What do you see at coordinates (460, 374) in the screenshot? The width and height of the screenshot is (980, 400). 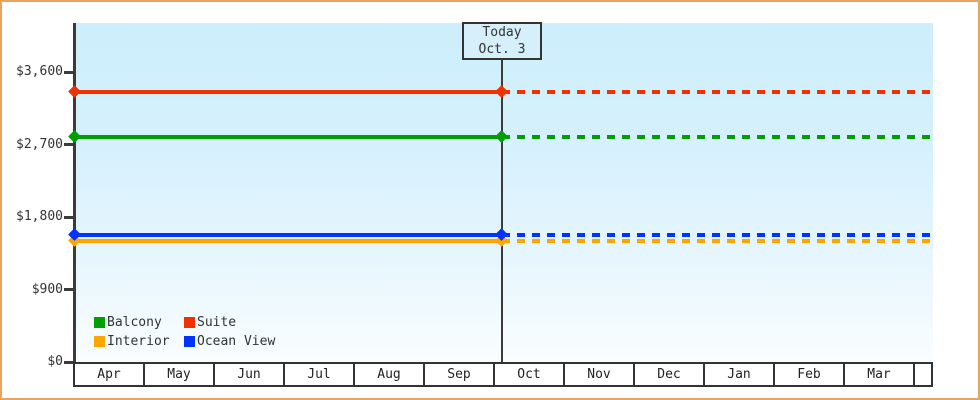 I see `month-cell-sep: Sep` at bounding box center [460, 374].